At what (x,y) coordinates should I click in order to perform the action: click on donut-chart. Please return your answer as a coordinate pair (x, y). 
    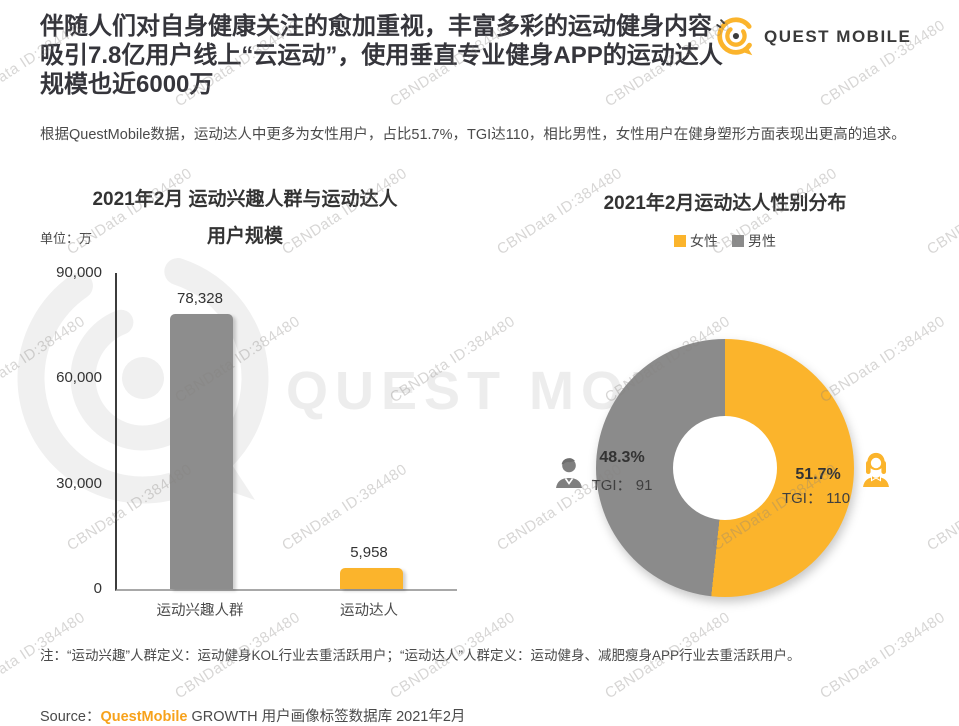
    Looking at the image, I should click on (725, 468).